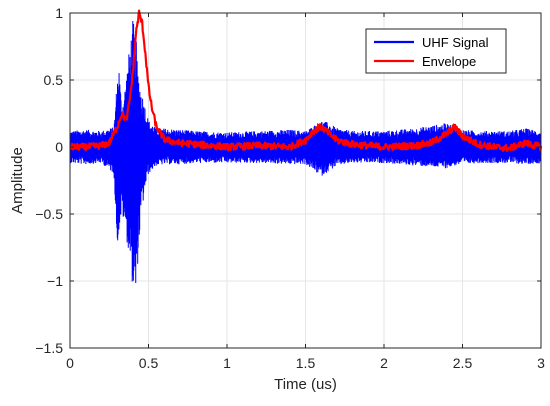 This screenshot has width=550, height=406. Describe the element at coordinates (463, 363) in the screenshot. I see `x-tick-label: 2.5` at that location.